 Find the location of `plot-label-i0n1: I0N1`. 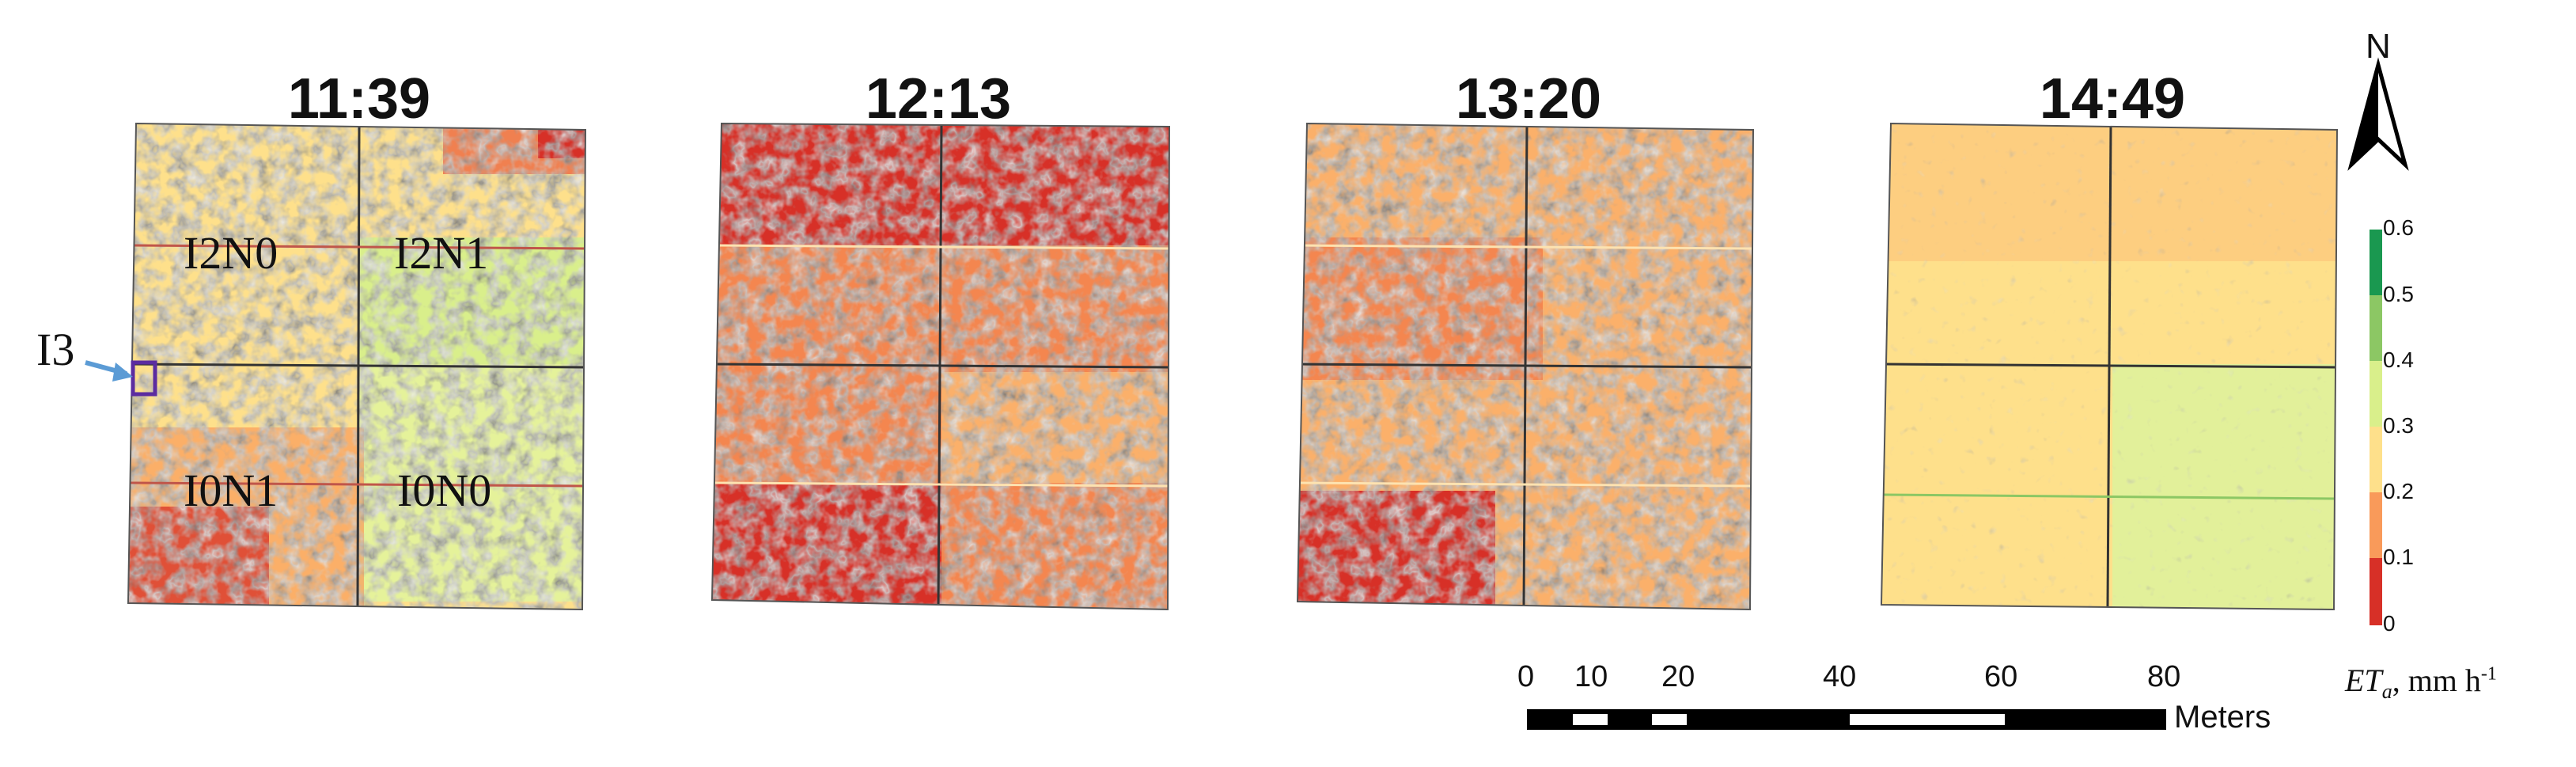

plot-label-i0n1: I0N1 is located at coordinates (231, 490).